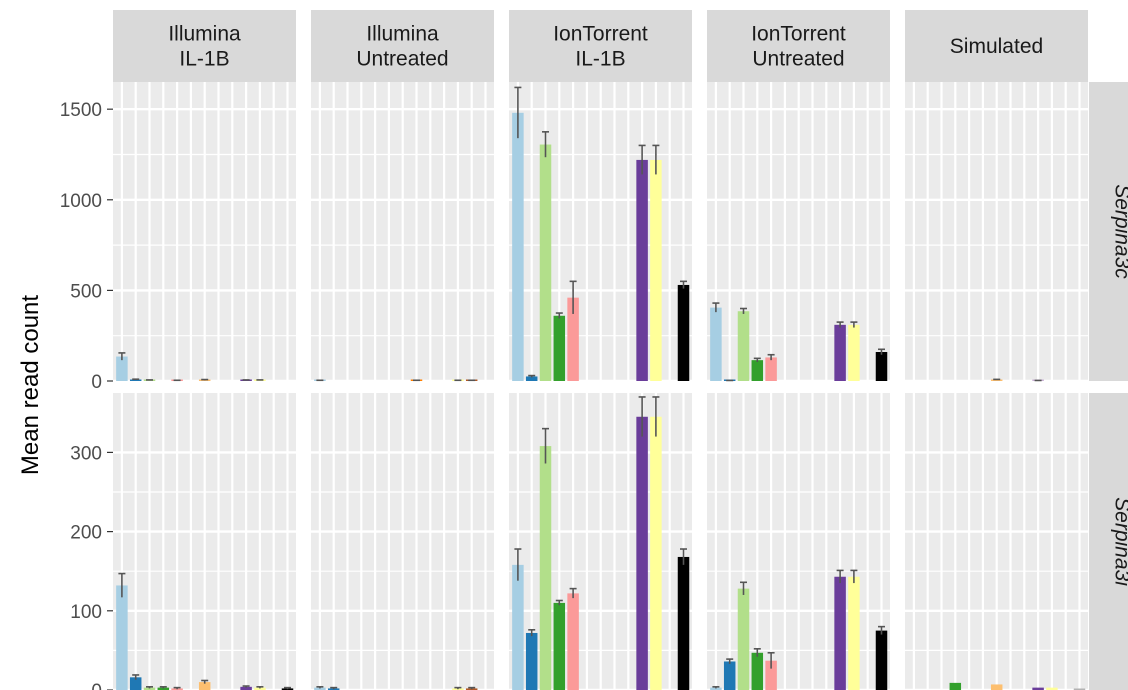 Image resolution: width=1128 pixels, height=690 pixels. I want to click on row-strip: Serpina3c, so click(1108, 231).